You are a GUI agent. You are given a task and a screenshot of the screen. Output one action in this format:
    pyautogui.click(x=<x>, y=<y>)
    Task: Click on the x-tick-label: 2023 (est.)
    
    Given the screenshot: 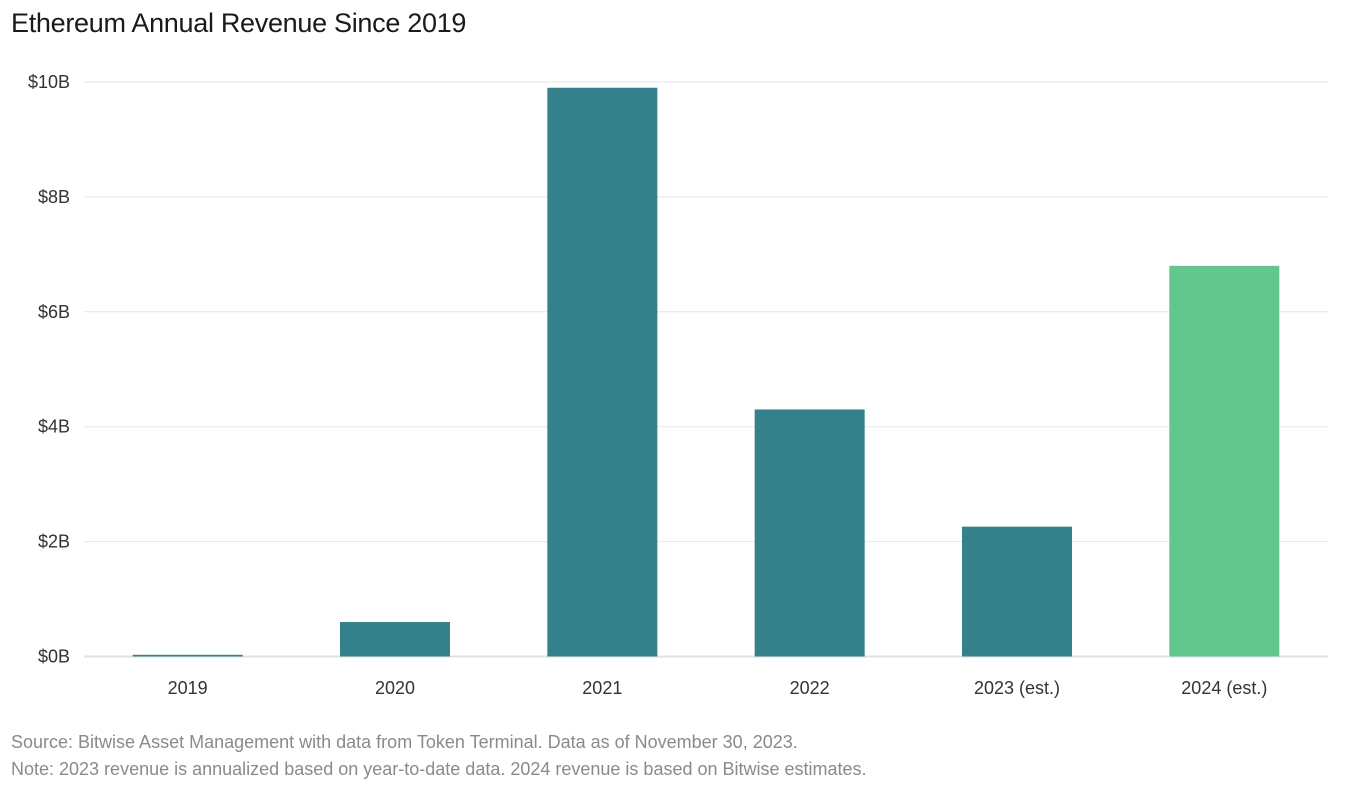 What is the action you would take?
    pyautogui.click(x=1017, y=688)
    